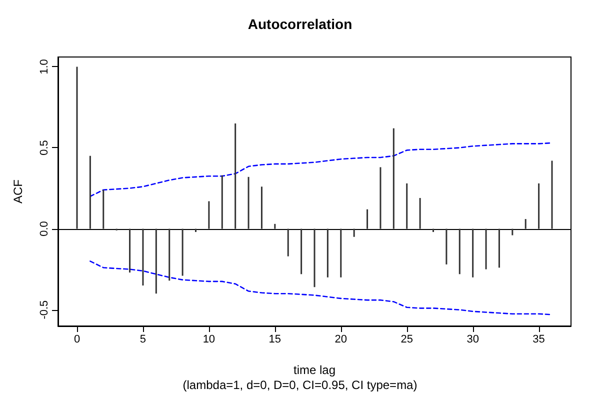 The width and height of the screenshot is (600, 400). I want to click on x-tick-label: 0, so click(77, 340).